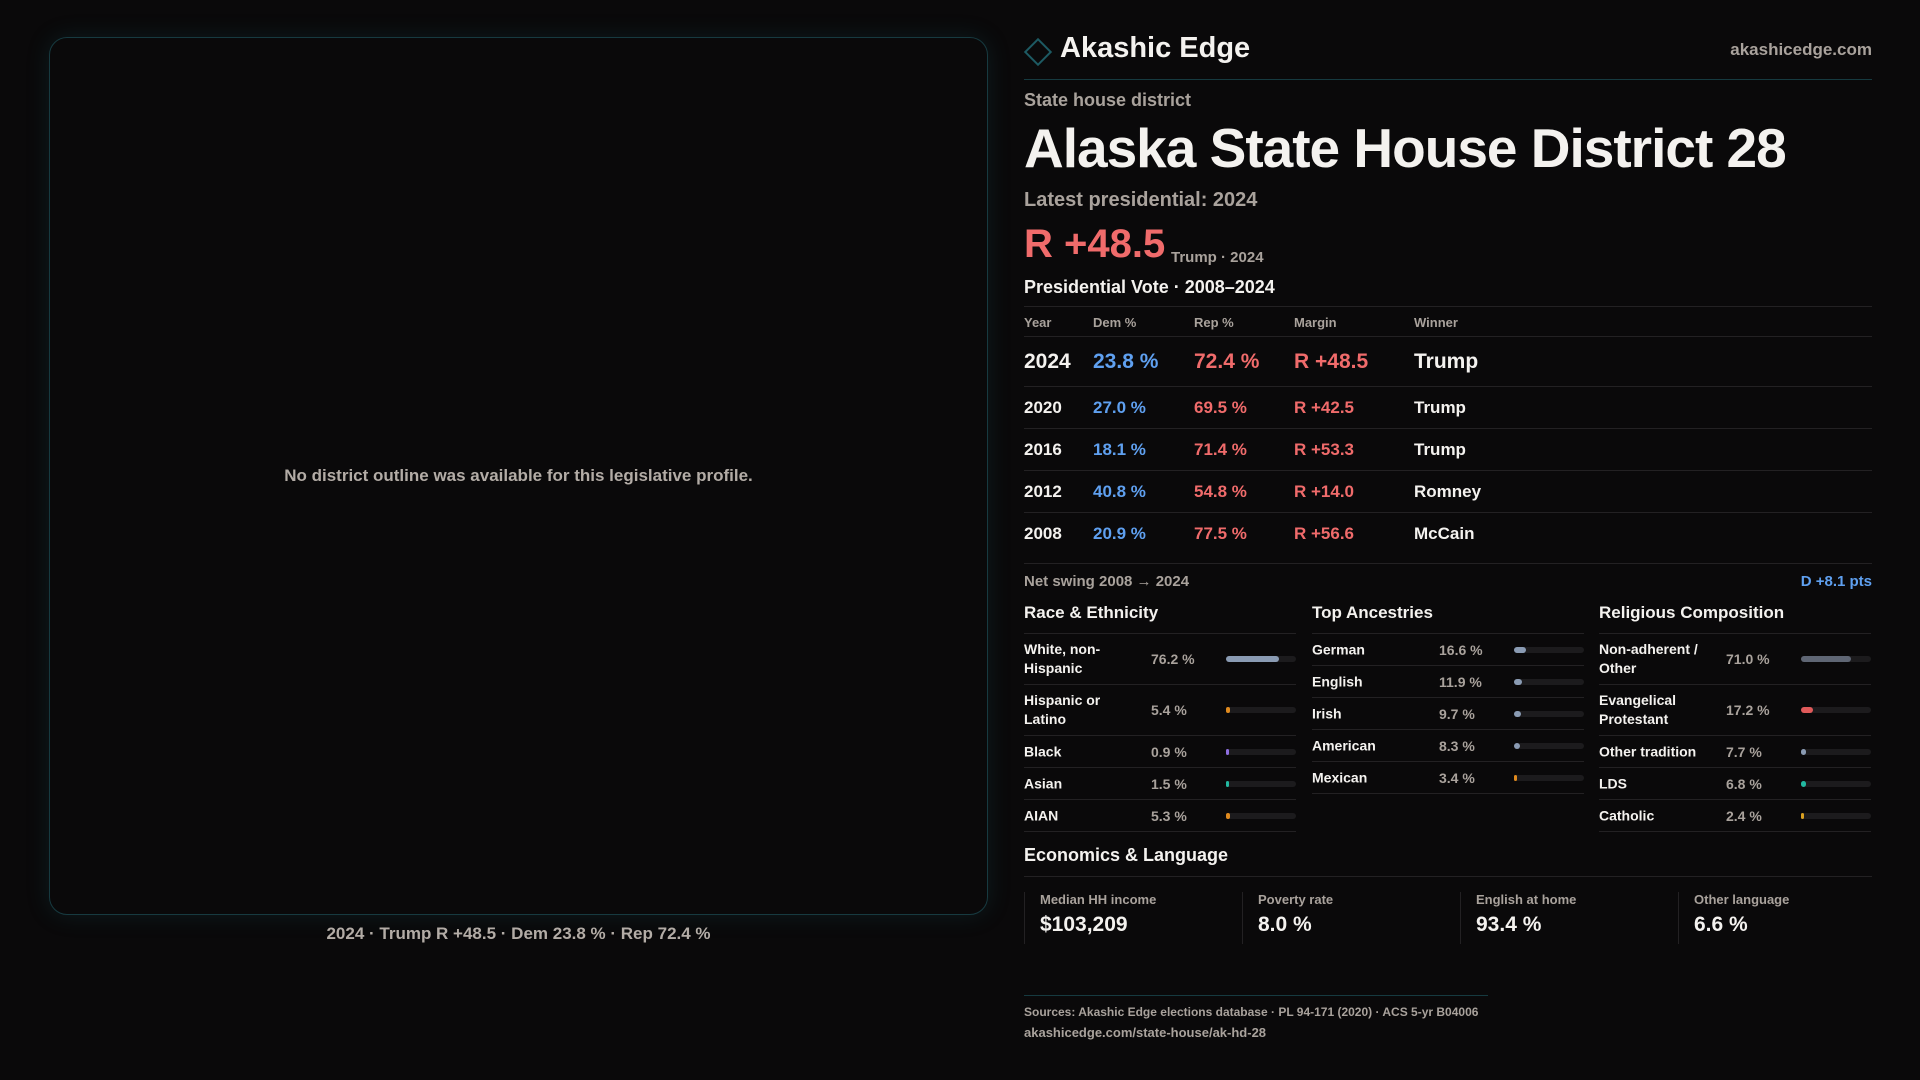 This screenshot has width=1920, height=1080. I want to click on row-label: Mexican, so click(1340, 777).